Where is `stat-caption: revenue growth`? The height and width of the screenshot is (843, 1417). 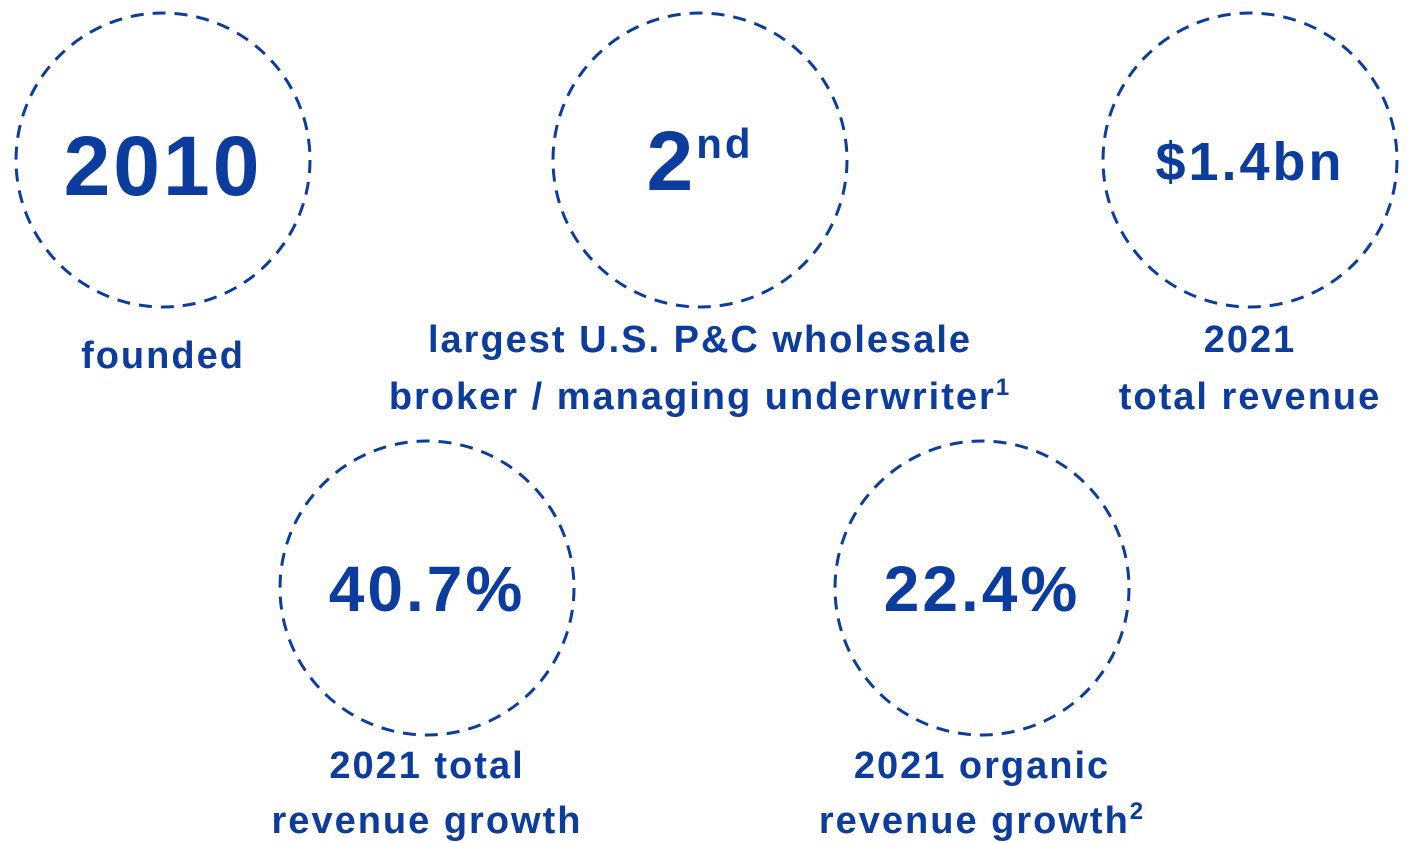 stat-caption: revenue growth is located at coordinates (427, 821).